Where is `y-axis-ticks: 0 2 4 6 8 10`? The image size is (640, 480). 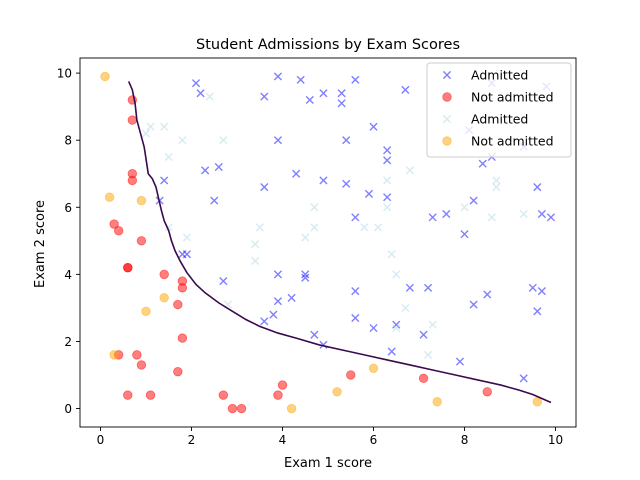
y-axis-ticks: 0 2 4 6 8 10 is located at coordinates (68, 241).